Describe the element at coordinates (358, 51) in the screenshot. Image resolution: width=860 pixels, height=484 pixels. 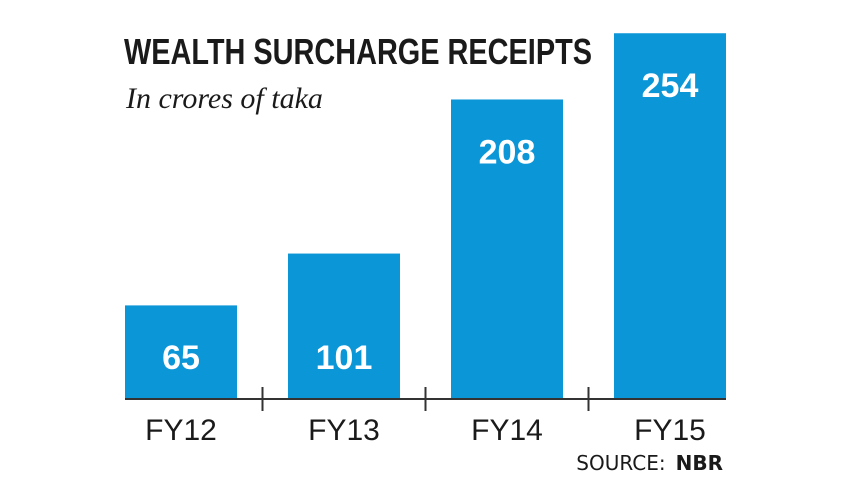
I see `chart-title: WEALTH SURCHARGE RECEIPTS` at that location.